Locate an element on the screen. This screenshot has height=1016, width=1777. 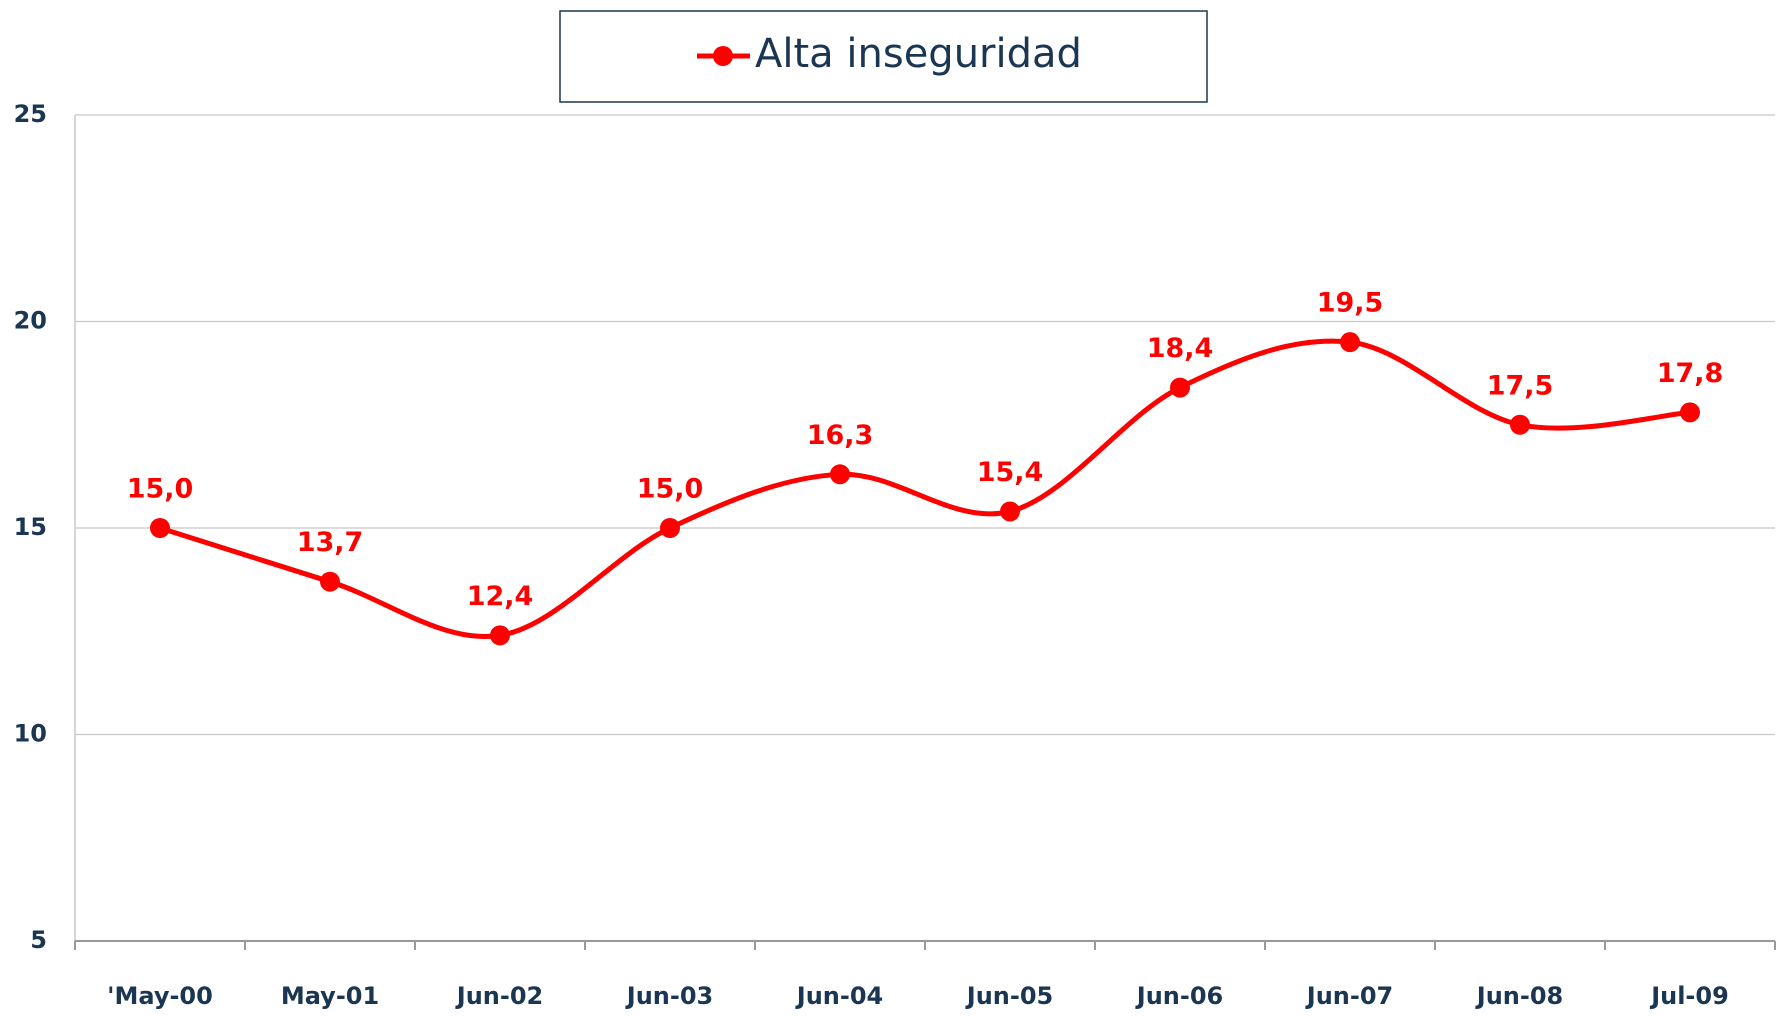
legend-label: Alta inseguridad is located at coordinates (918, 54).